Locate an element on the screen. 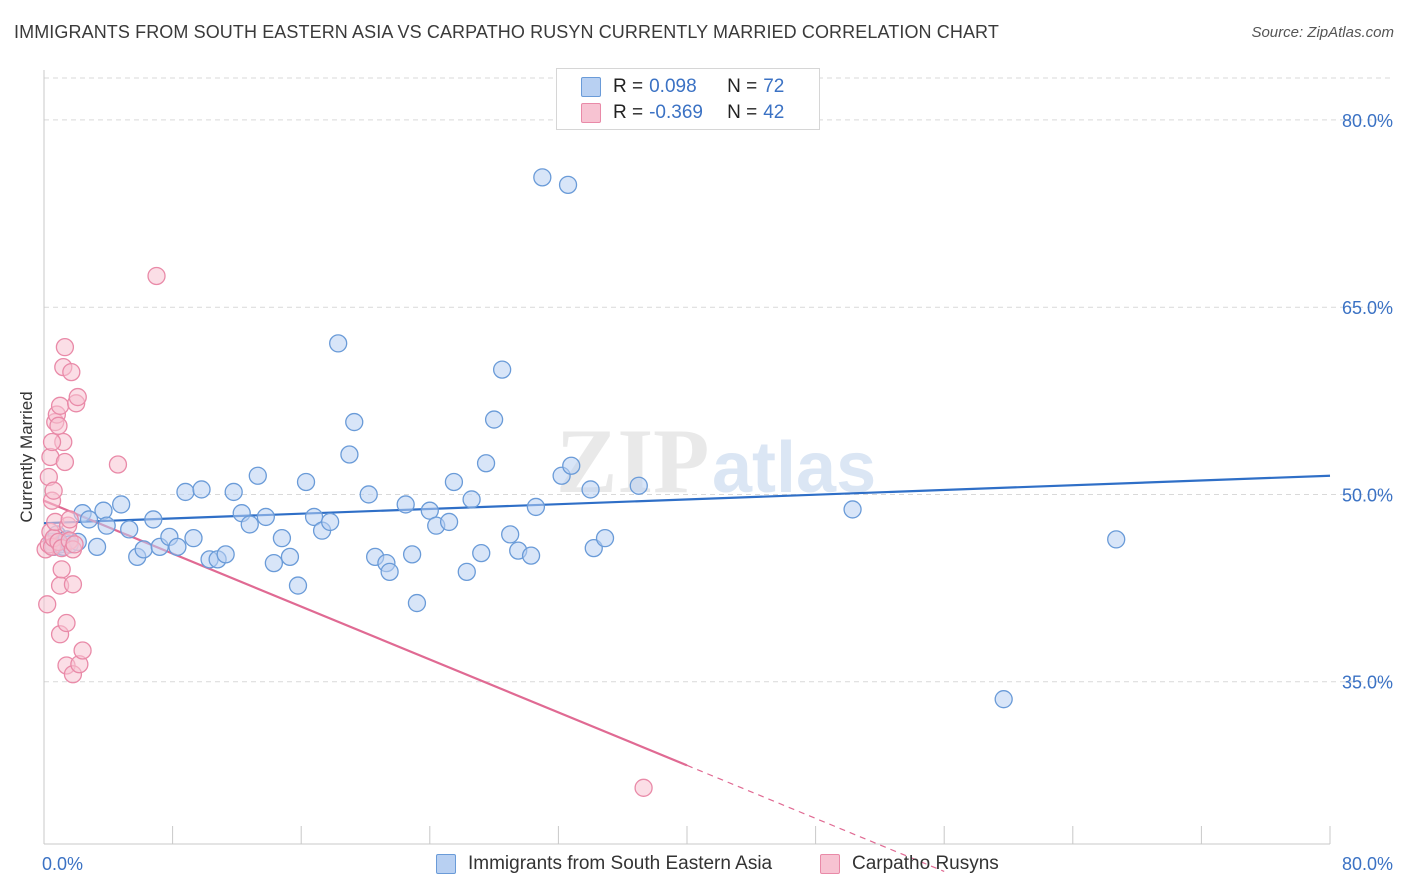  x-tick-label-max: 80.0% is located at coordinates (1367, 864).